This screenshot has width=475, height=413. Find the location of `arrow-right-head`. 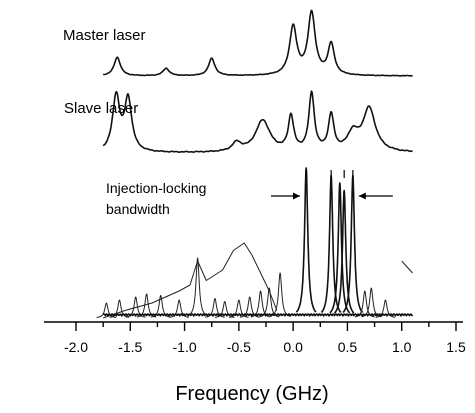

arrow-right-head is located at coordinates (362, 196).